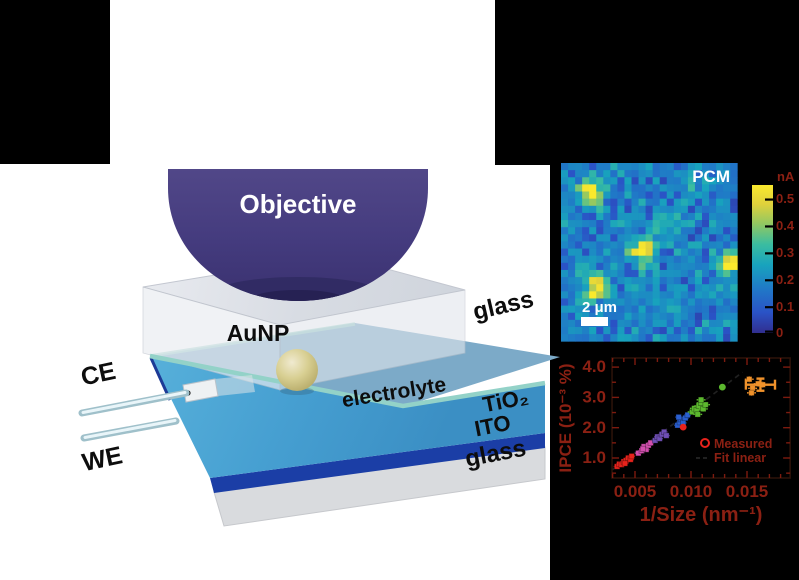  I want to click on purple-point, so click(666, 435).